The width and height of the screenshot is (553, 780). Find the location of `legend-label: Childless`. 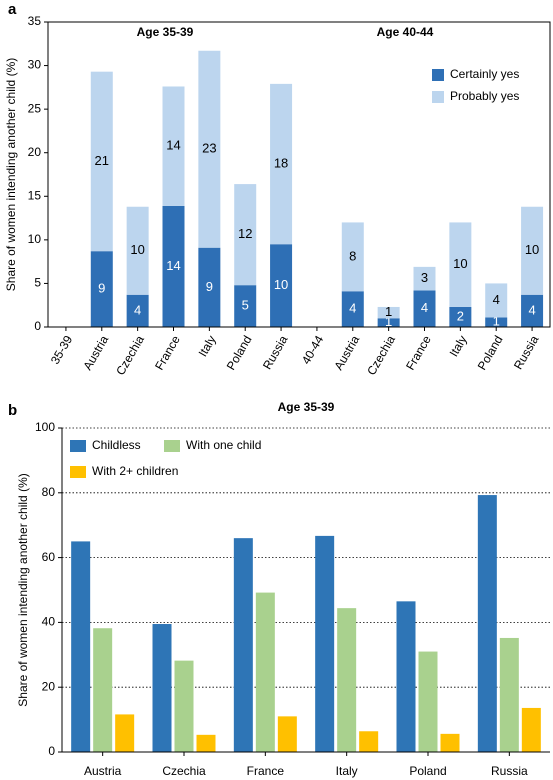

legend-label: Childless is located at coordinates (116, 445).